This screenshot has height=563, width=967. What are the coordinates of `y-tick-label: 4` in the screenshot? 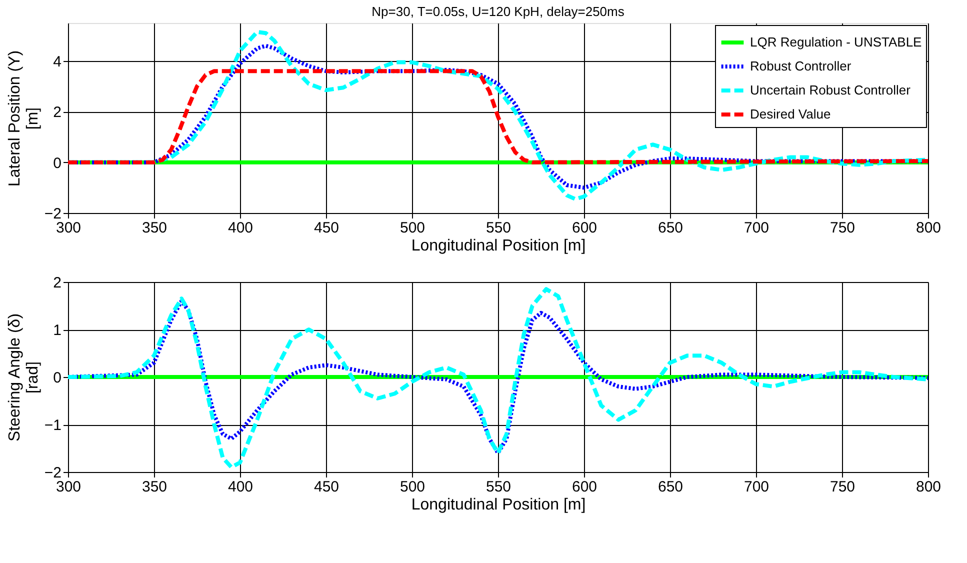 It's located at (57, 62).